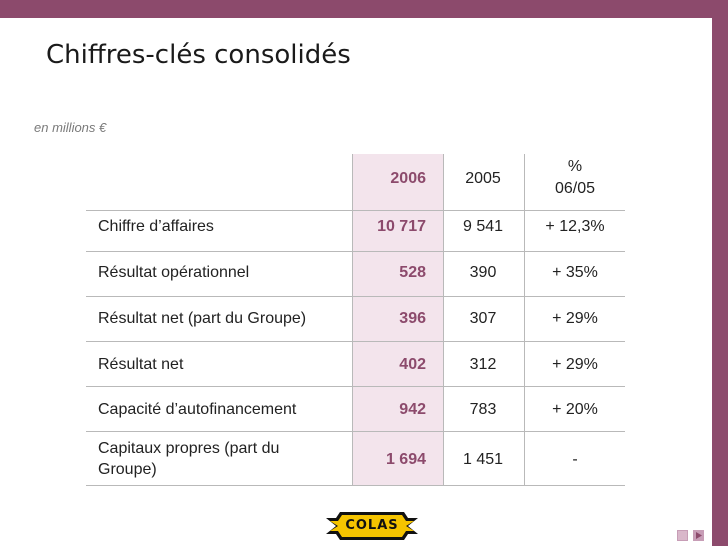 Image resolution: width=728 pixels, height=546 pixels. What do you see at coordinates (483, 409) in the screenshot?
I see `table-row-value-2005: 783` at bounding box center [483, 409].